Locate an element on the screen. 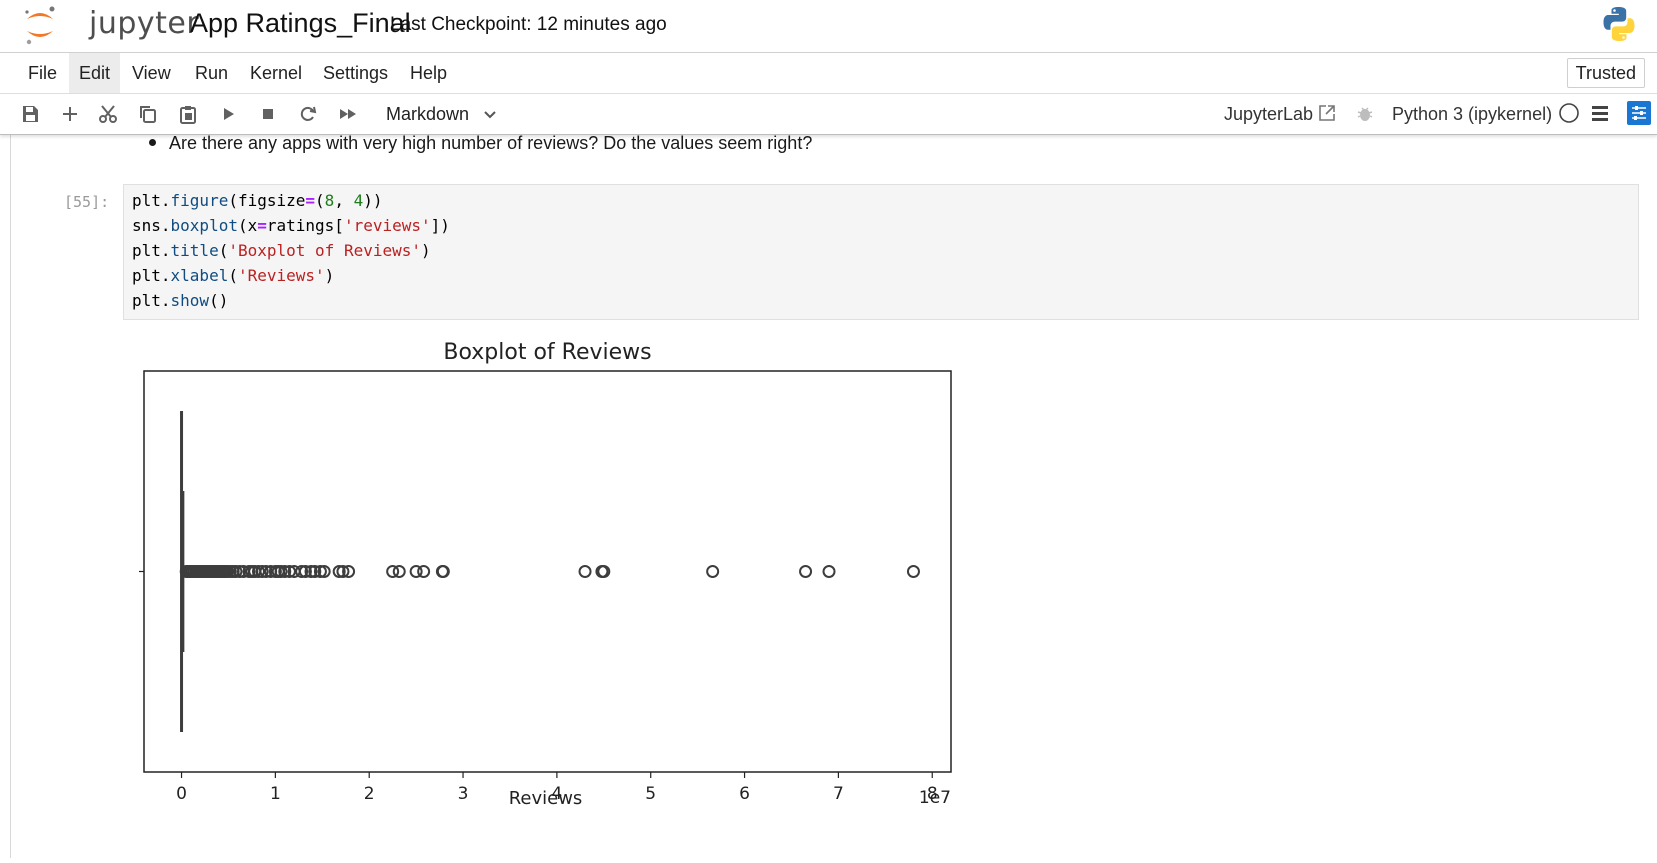 The width and height of the screenshot is (1657, 863). stop-icon is located at coordinates (268, 114).